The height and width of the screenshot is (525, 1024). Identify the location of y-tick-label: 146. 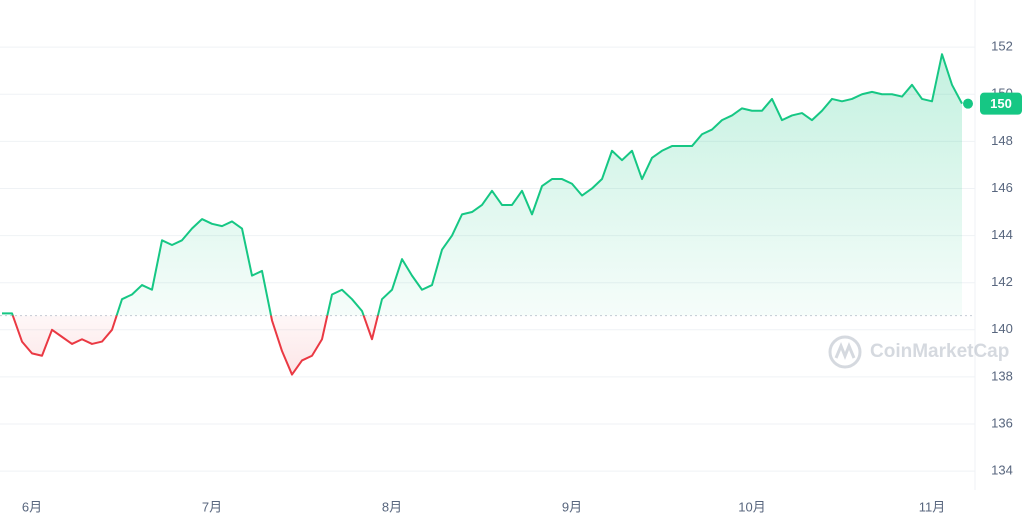
(1002, 187).